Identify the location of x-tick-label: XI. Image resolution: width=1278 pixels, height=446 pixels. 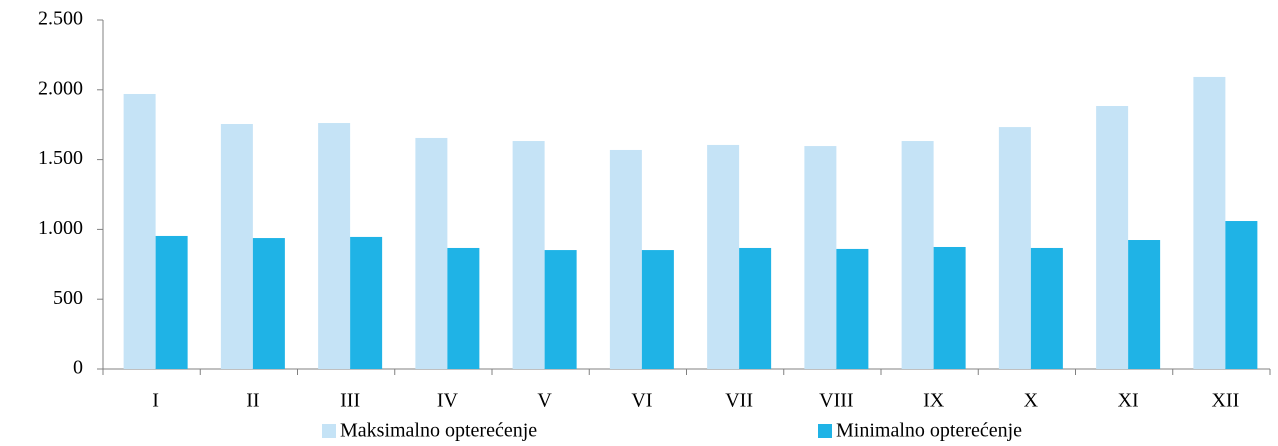
(1128, 401).